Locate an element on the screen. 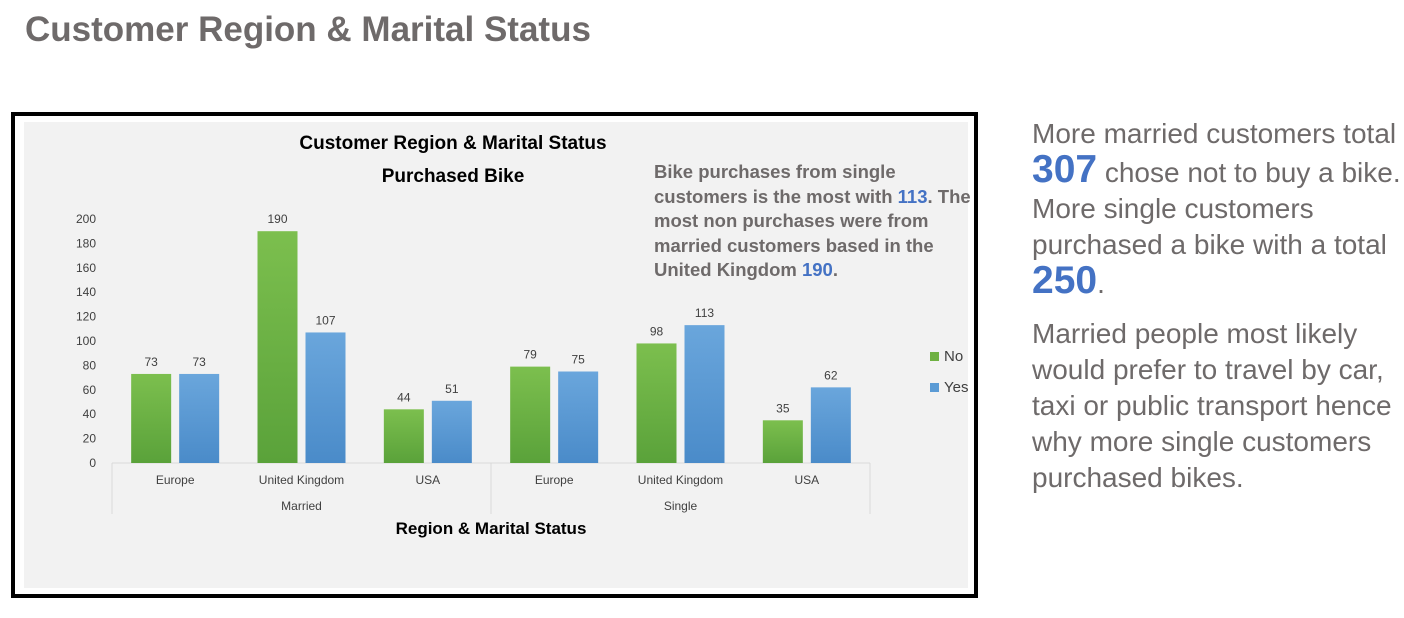 The height and width of the screenshot is (618, 1404). annotation-value-190: 190 is located at coordinates (817, 269).